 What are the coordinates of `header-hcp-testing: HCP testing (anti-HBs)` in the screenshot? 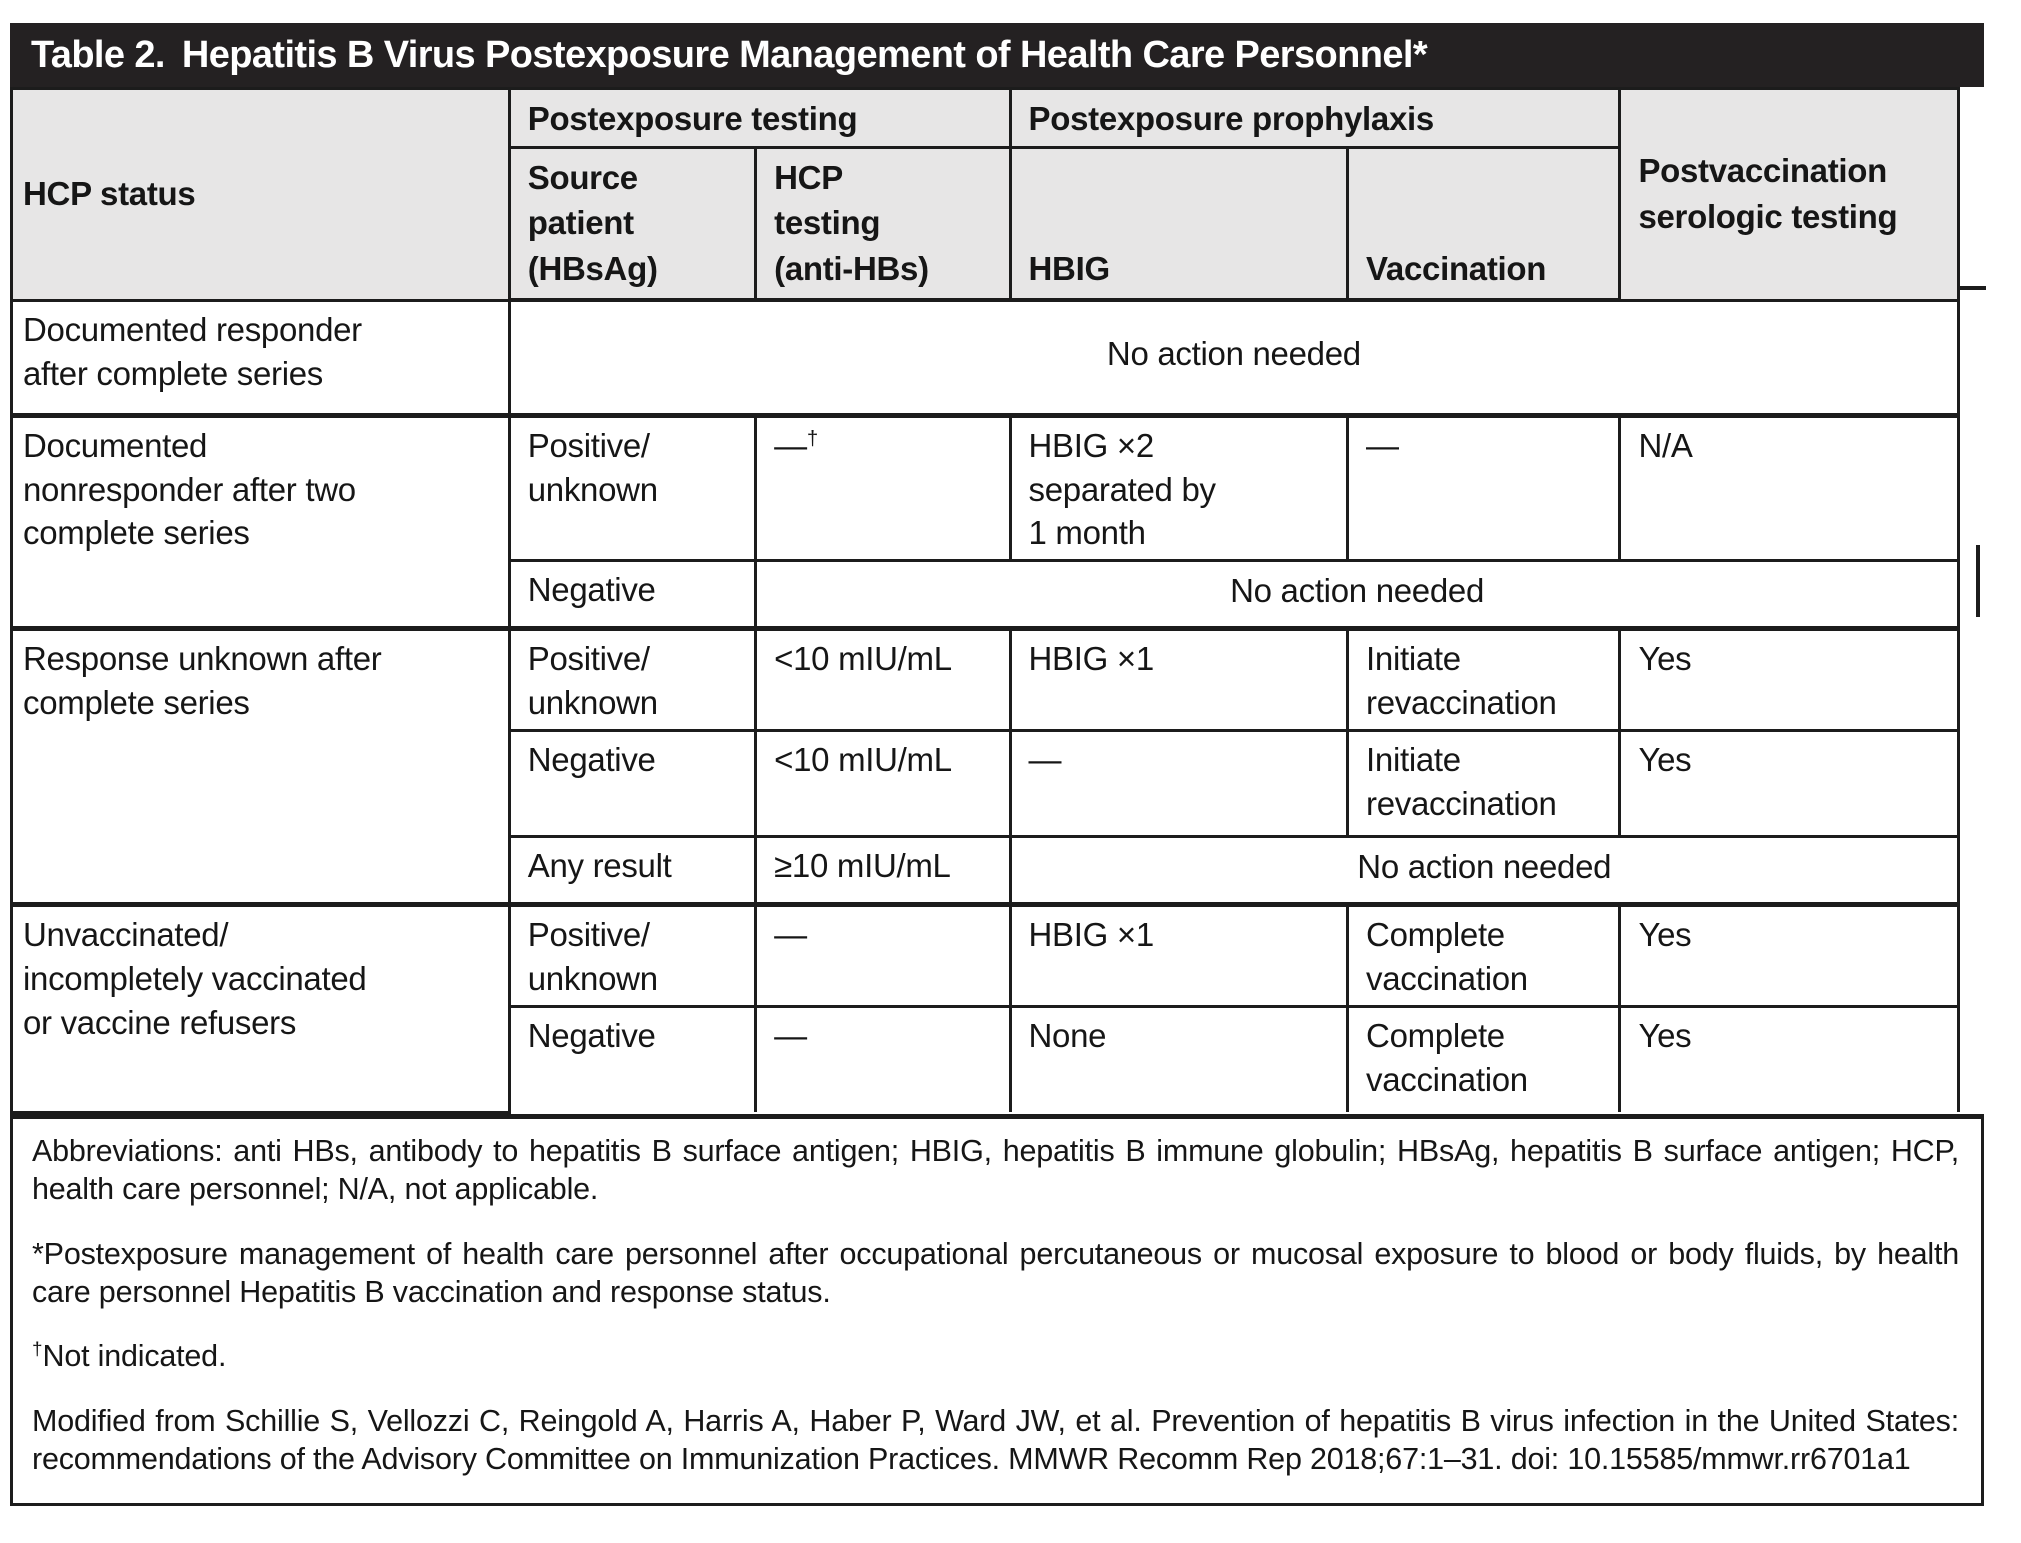 It's located at (883, 224).